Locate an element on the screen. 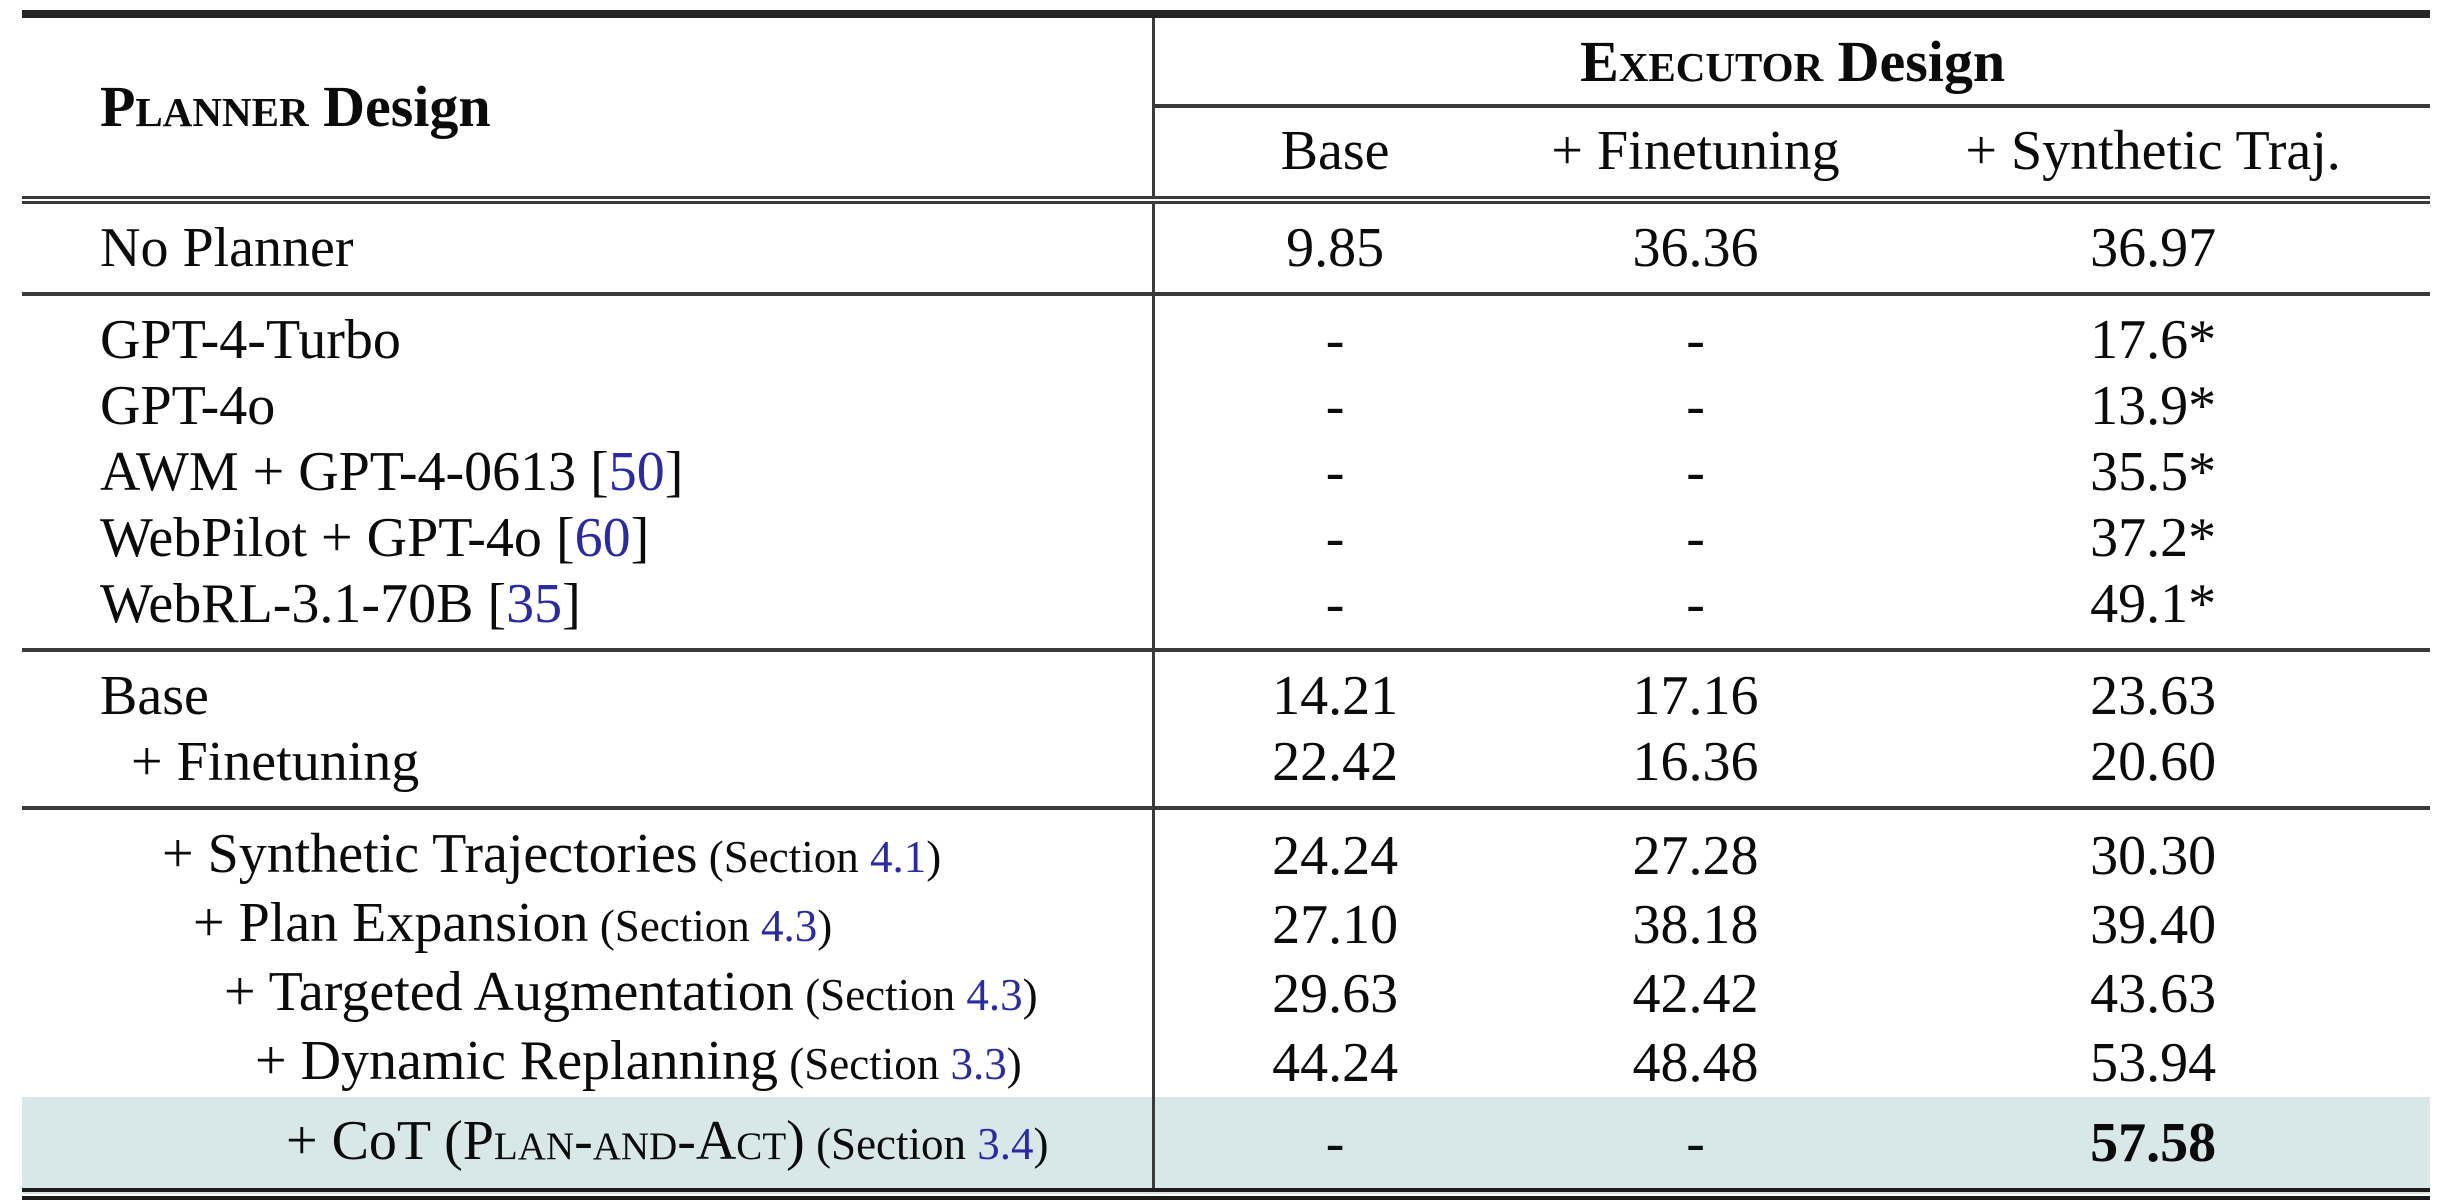  column-header-finetuning: + Finetuning is located at coordinates (1695, 155).